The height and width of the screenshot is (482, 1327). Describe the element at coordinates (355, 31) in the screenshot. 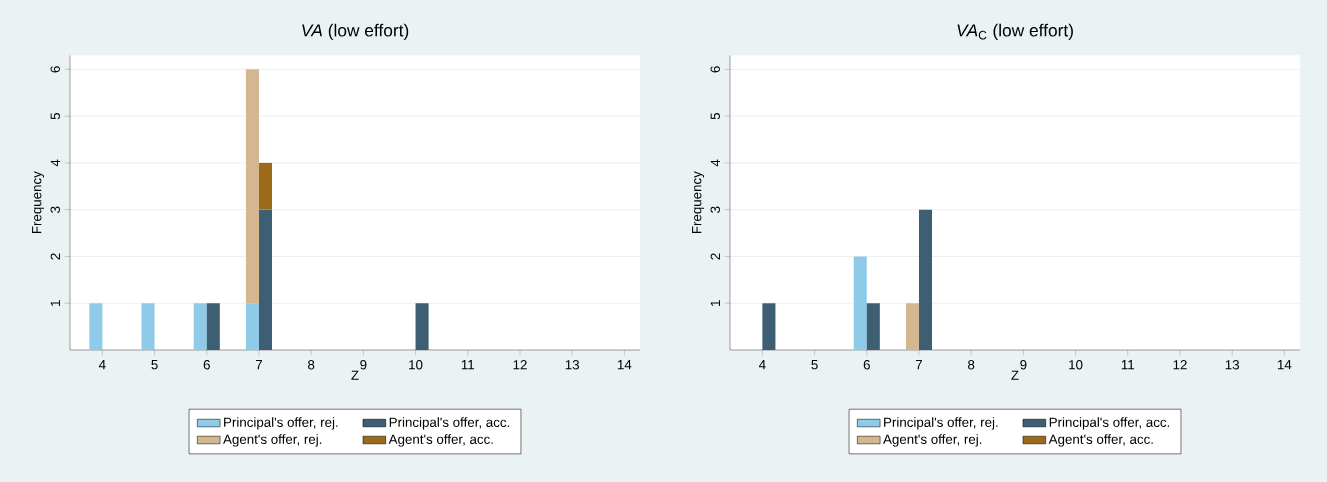

I see `chart-title: VA (low effort)` at that location.